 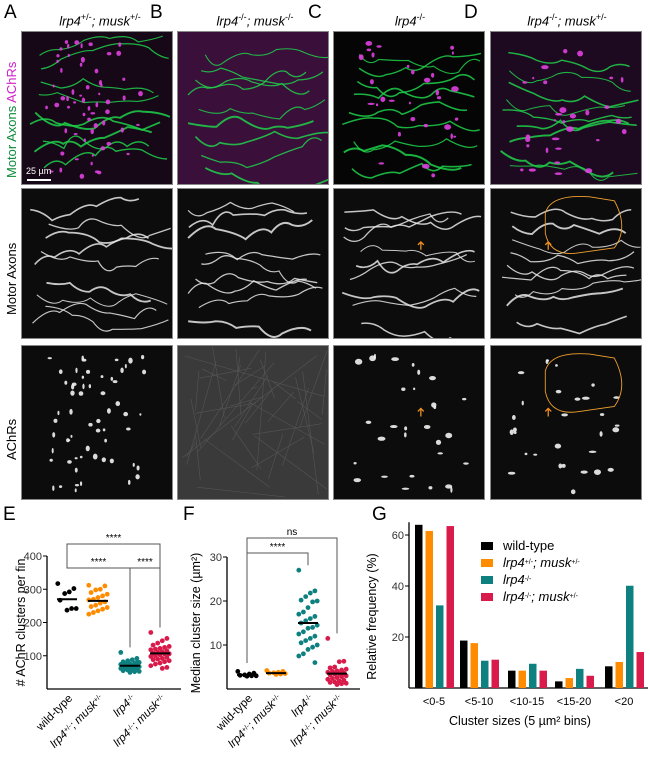 What do you see at coordinates (39, 171) in the screenshot?
I see `scale-bar-label: 25 µm` at bounding box center [39, 171].